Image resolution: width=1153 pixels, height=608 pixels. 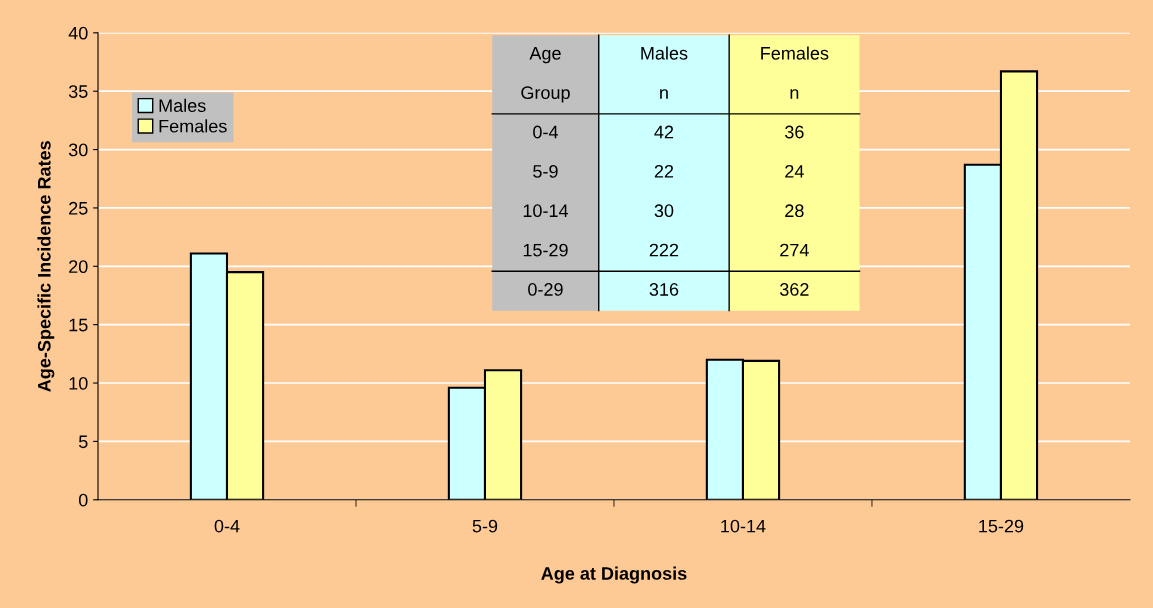 What do you see at coordinates (78, 267) in the screenshot?
I see `y-tick-label: 20` at bounding box center [78, 267].